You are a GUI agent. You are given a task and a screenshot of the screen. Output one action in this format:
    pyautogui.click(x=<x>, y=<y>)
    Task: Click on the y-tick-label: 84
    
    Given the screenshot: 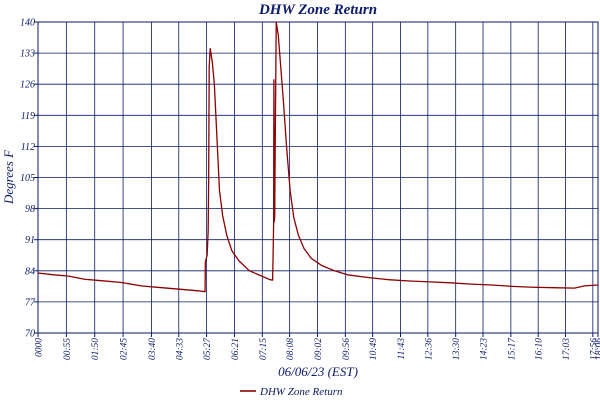 What is the action you would take?
    pyautogui.click(x=30, y=271)
    